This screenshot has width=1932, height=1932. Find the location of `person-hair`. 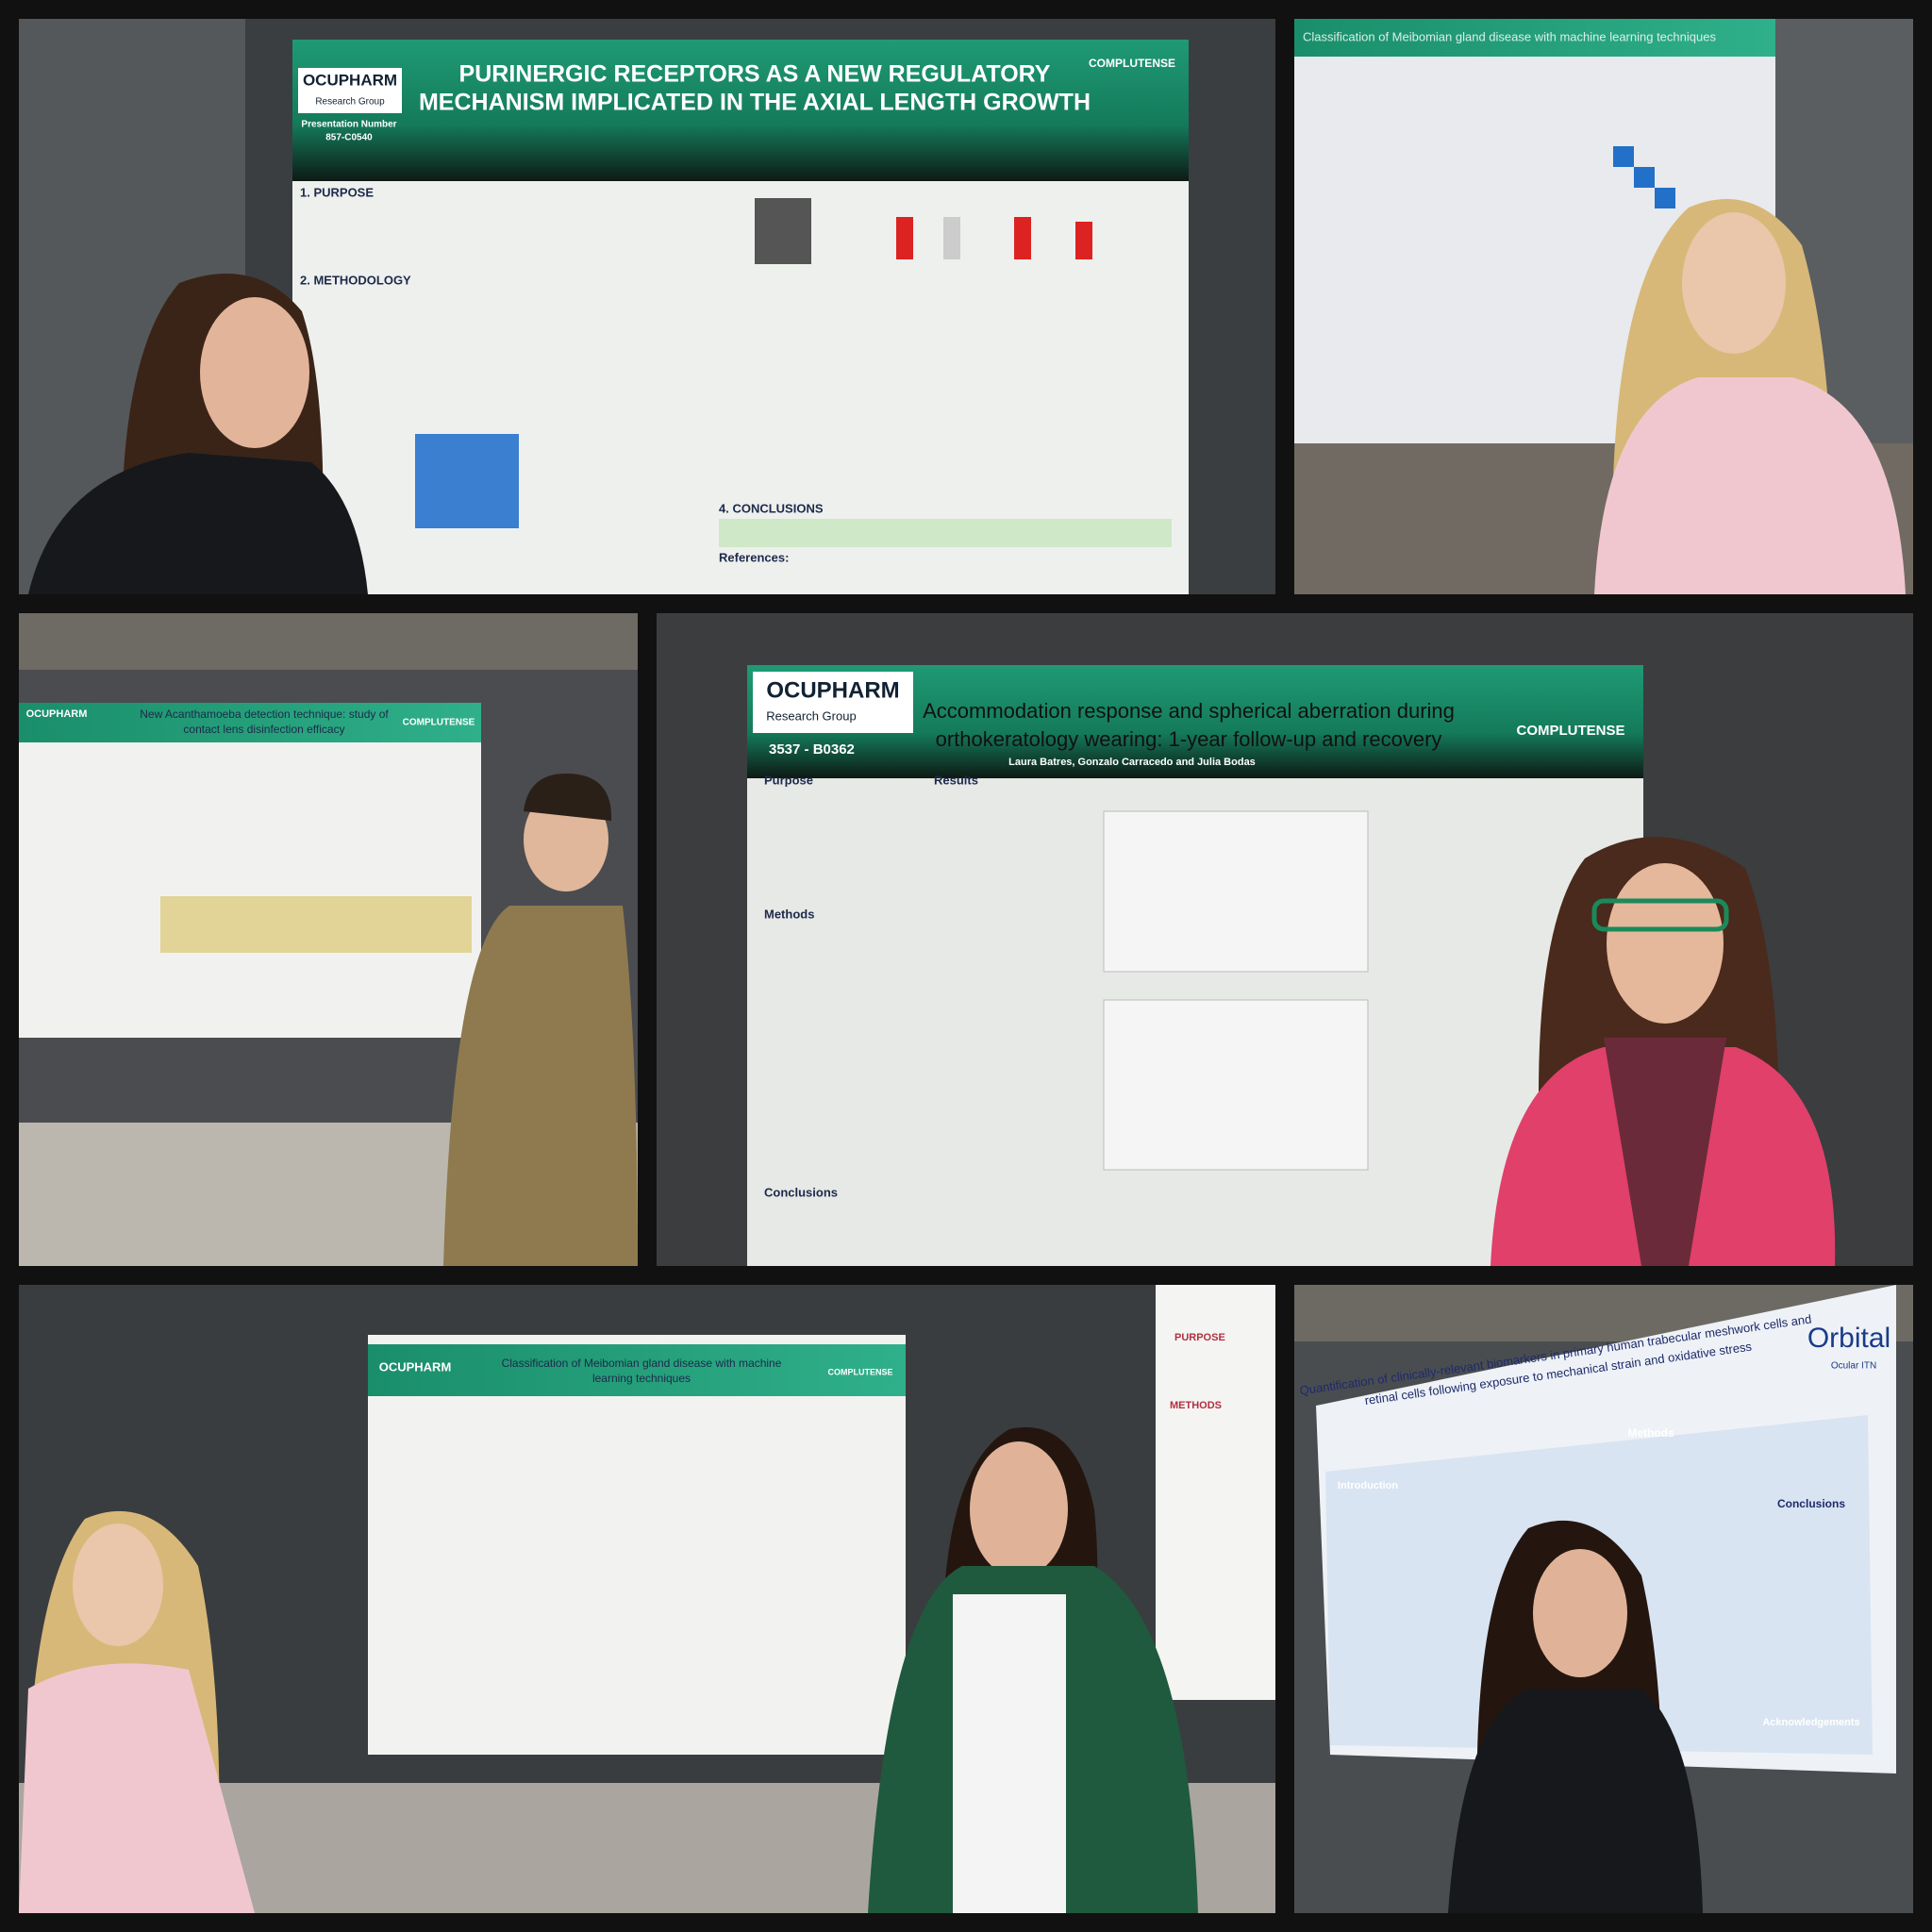

person-hair is located at coordinates (568, 797).